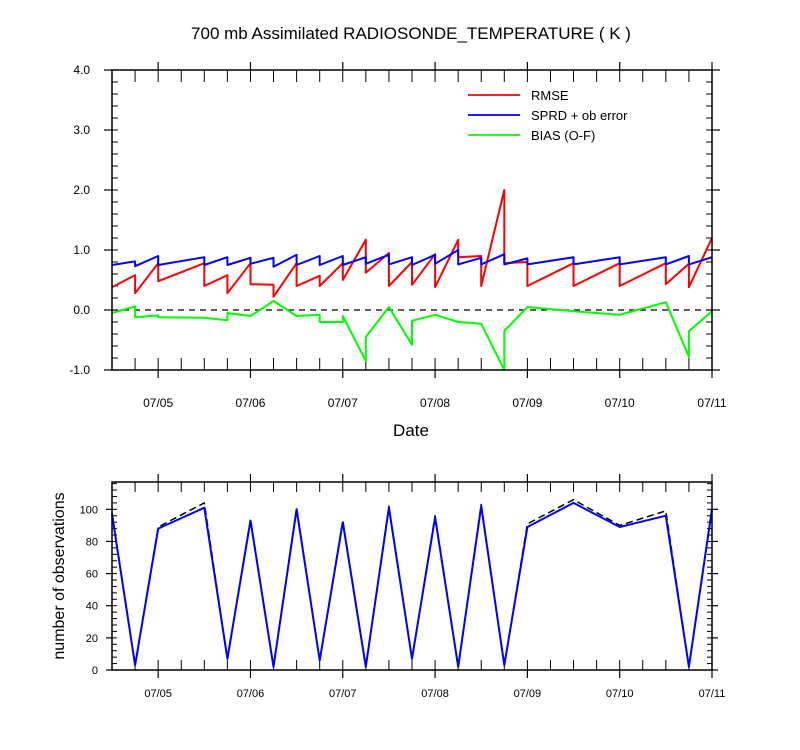 The image size is (800, 750). I want to click on legend-label: SPRD + ob error, so click(579, 115).